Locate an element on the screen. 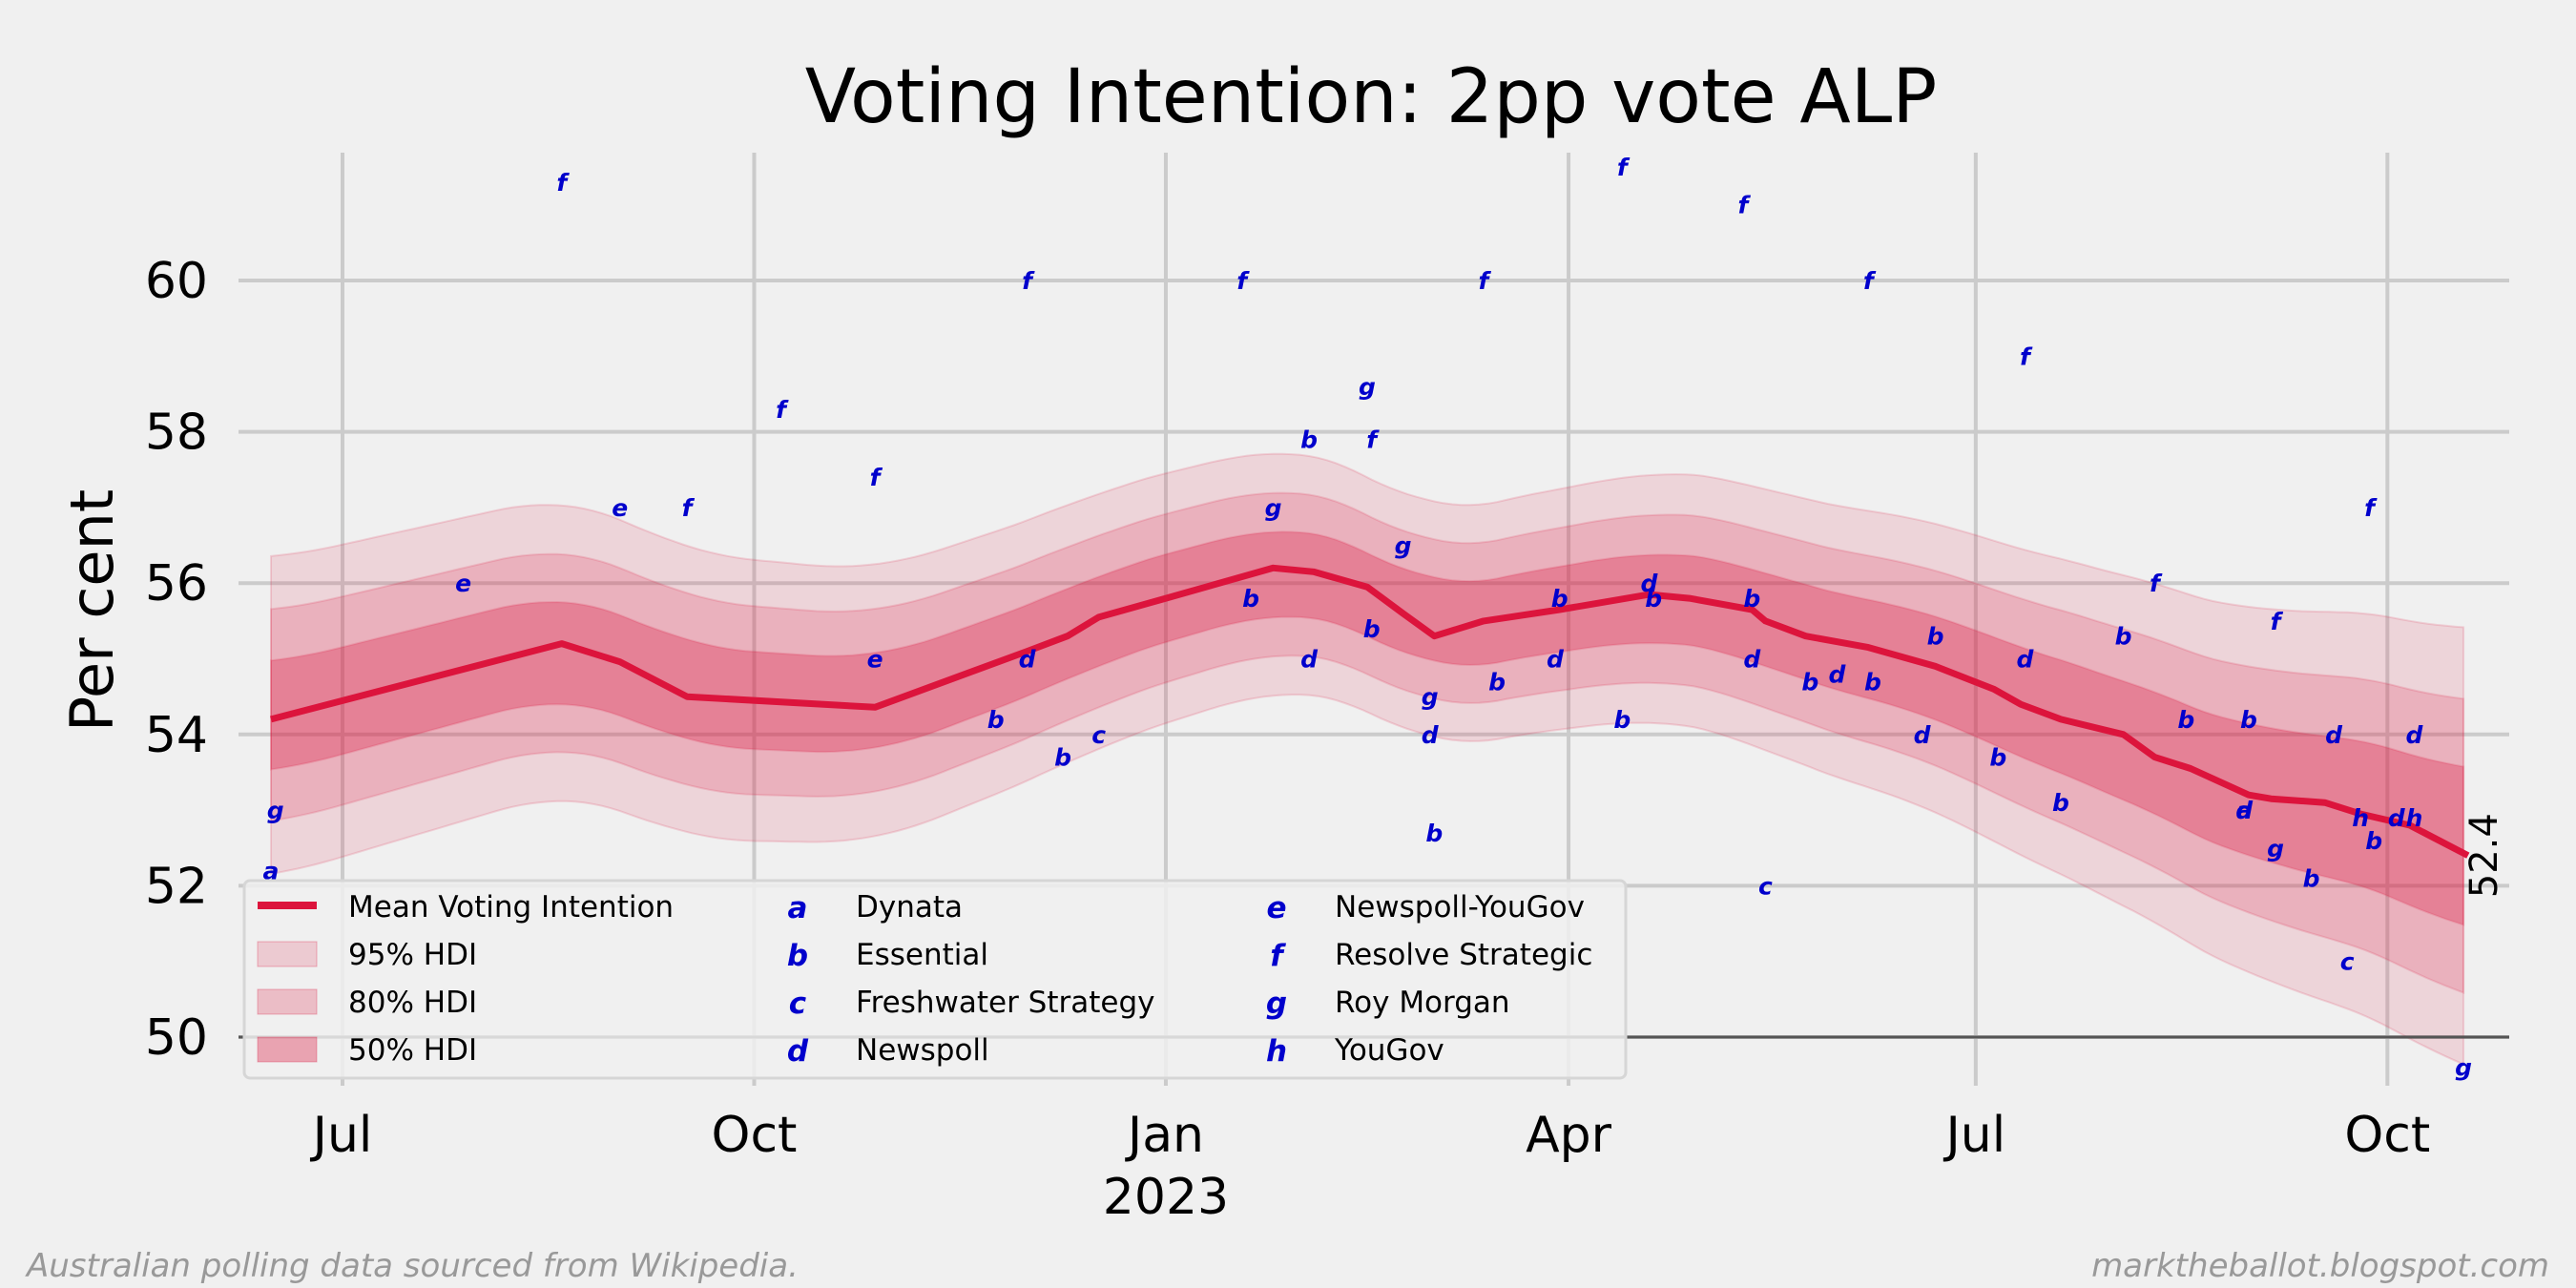 This screenshot has height=1288, width=2576. legend-marker-a: a is located at coordinates (798, 908).